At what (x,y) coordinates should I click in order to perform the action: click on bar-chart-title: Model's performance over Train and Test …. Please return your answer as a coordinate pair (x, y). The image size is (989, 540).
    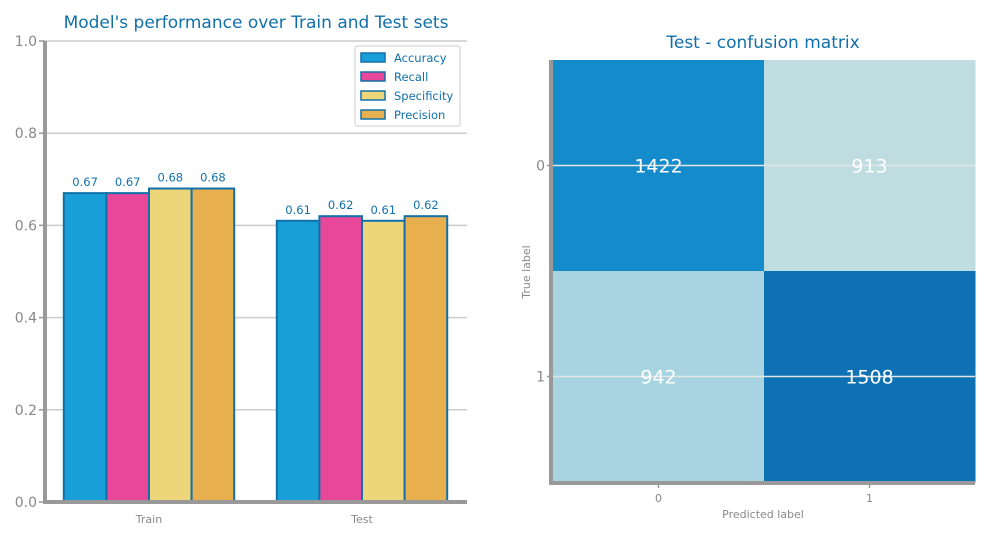
    Looking at the image, I should click on (256, 23).